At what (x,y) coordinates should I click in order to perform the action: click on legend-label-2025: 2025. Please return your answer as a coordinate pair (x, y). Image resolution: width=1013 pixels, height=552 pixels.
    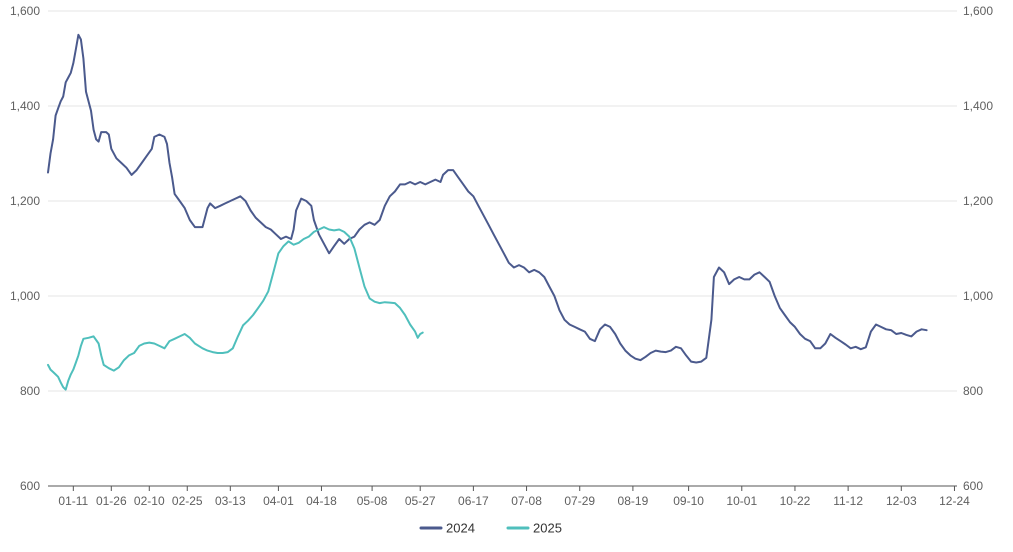
    Looking at the image, I should click on (547, 528).